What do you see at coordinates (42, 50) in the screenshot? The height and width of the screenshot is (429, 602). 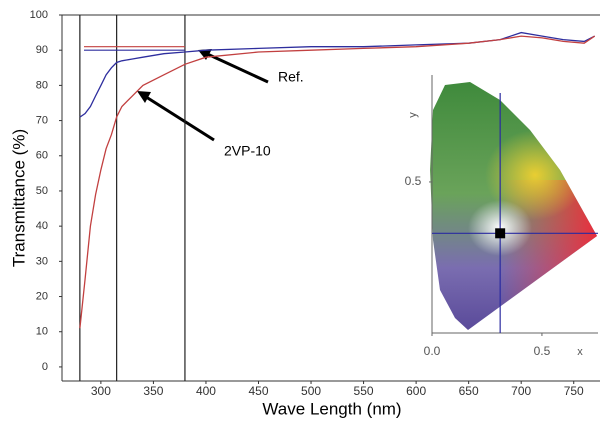 I see `y-tick-label: 90` at bounding box center [42, 50].